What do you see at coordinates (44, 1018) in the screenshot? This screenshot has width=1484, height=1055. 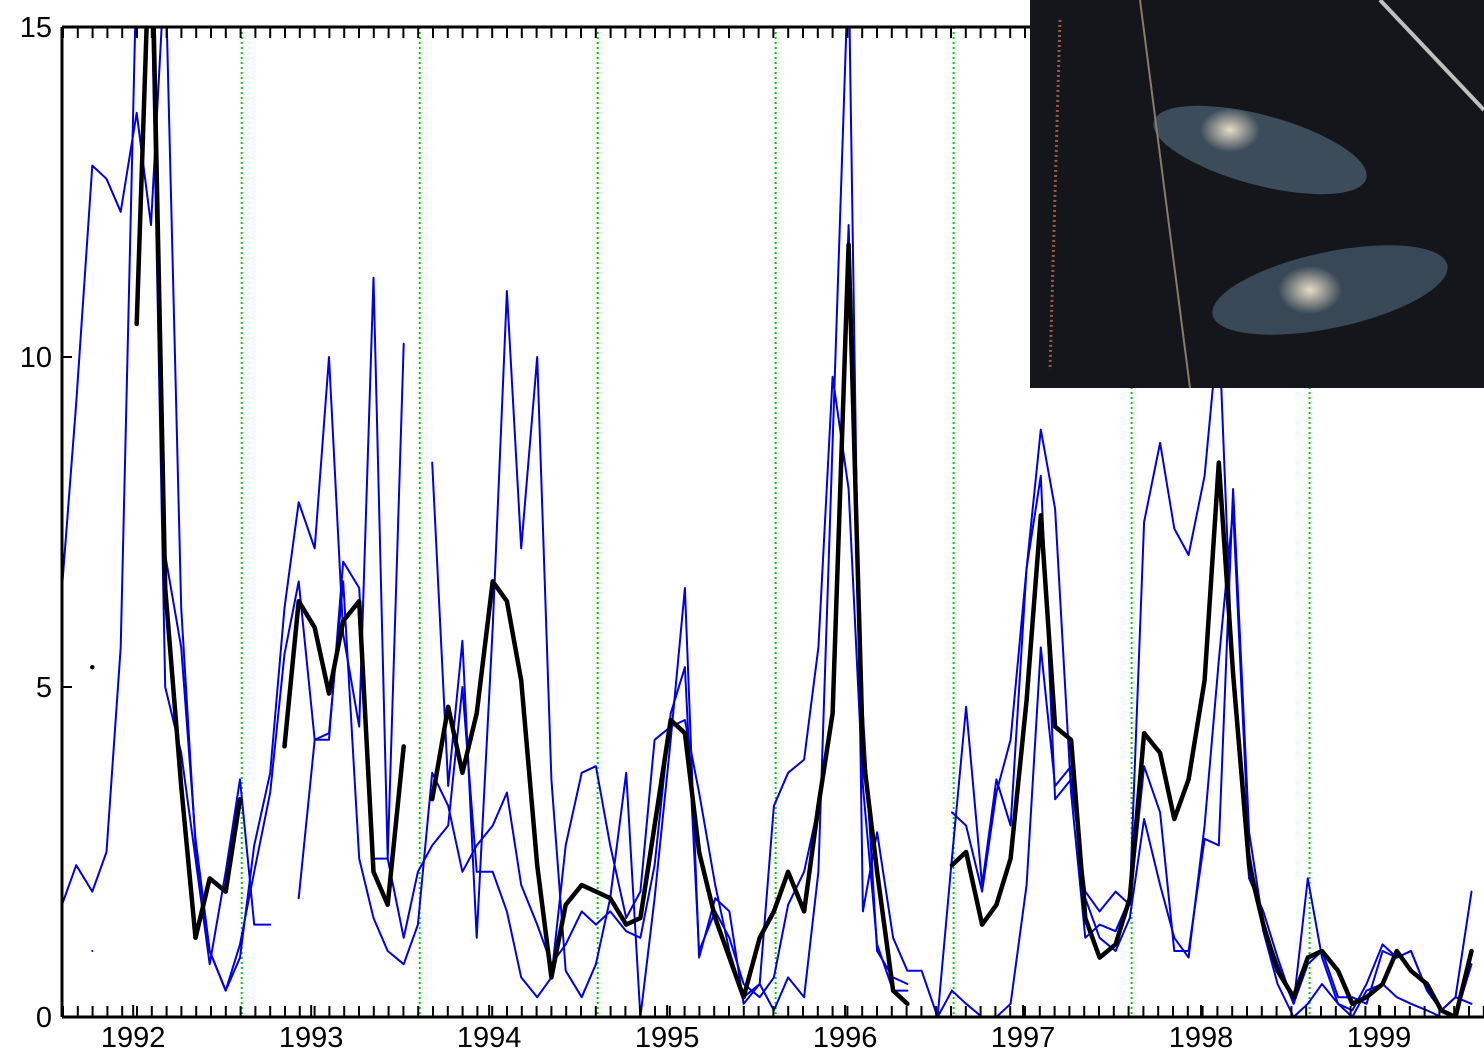 I see `y-tick-label: 0` at bounding box center [44, 1018].